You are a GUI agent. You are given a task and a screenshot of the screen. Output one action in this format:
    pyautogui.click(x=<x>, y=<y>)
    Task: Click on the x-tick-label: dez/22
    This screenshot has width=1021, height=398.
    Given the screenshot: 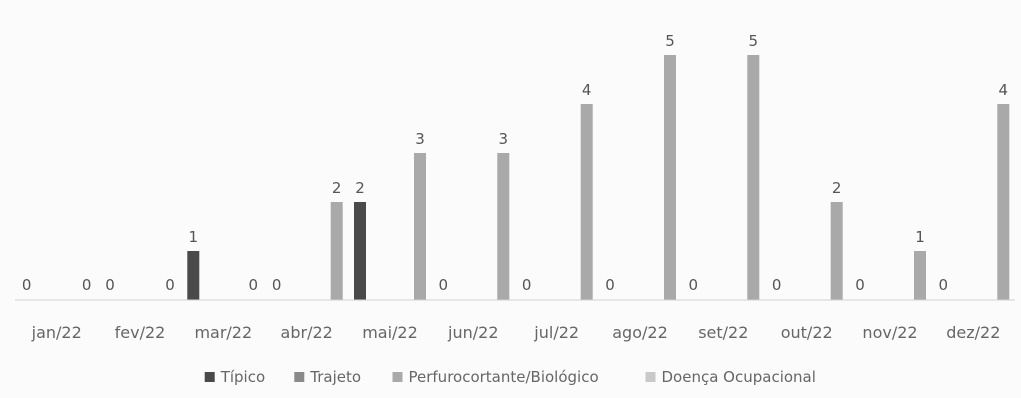 What is the action you would take?
    pyautogui.click(x=973, y=332)
    